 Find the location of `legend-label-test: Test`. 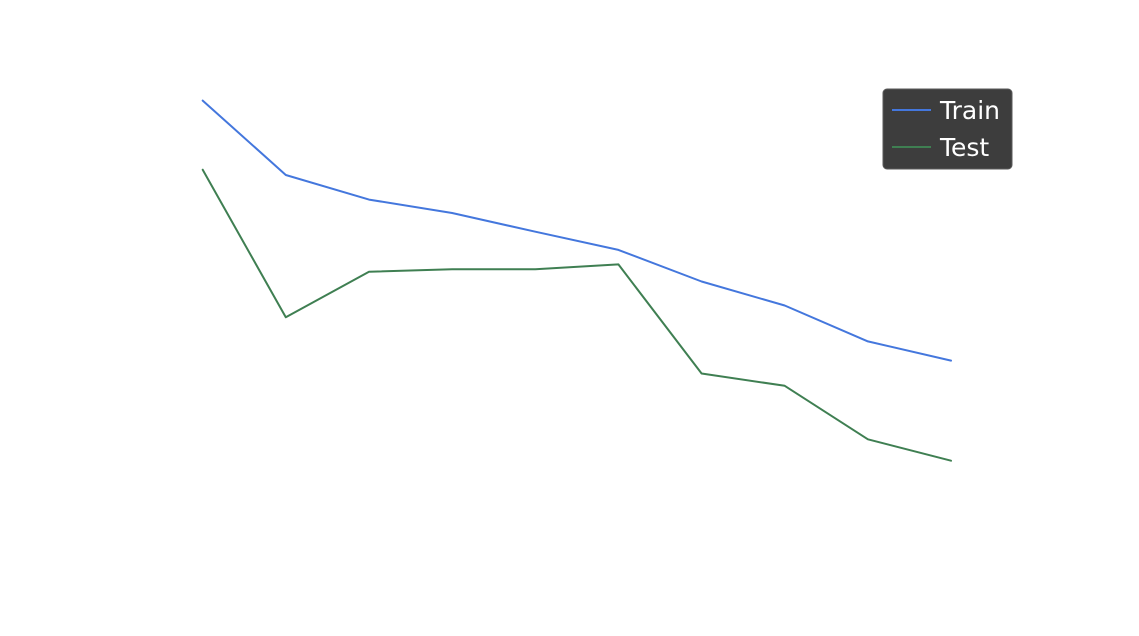

legend-label-test: Test is located at coordinates (964, 147).